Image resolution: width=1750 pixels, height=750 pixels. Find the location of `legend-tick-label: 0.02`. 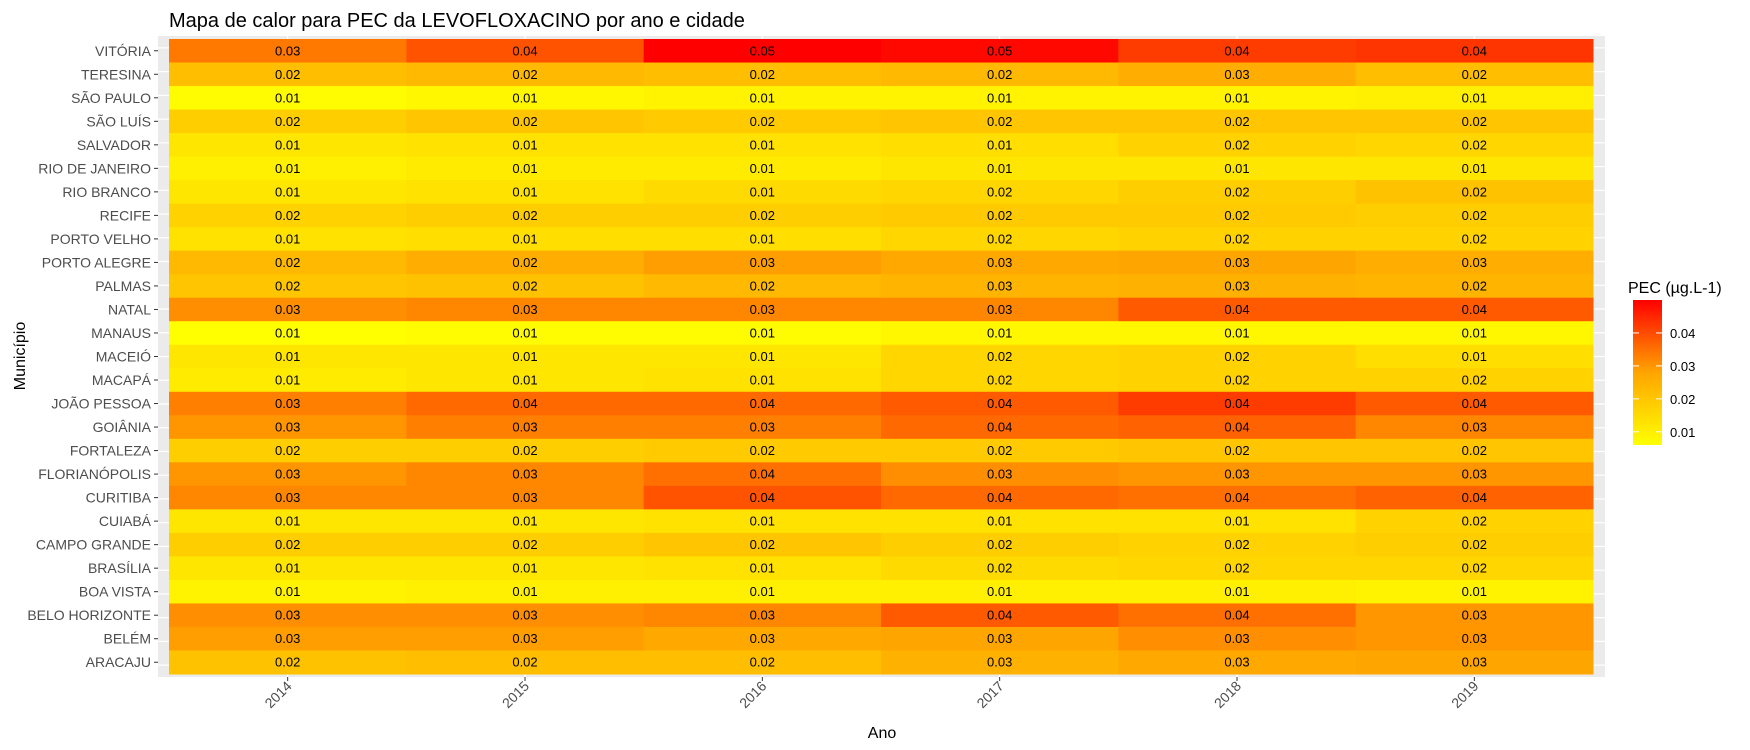

legend-tick-label: 0.02 is located at coordinates (1682, 399).